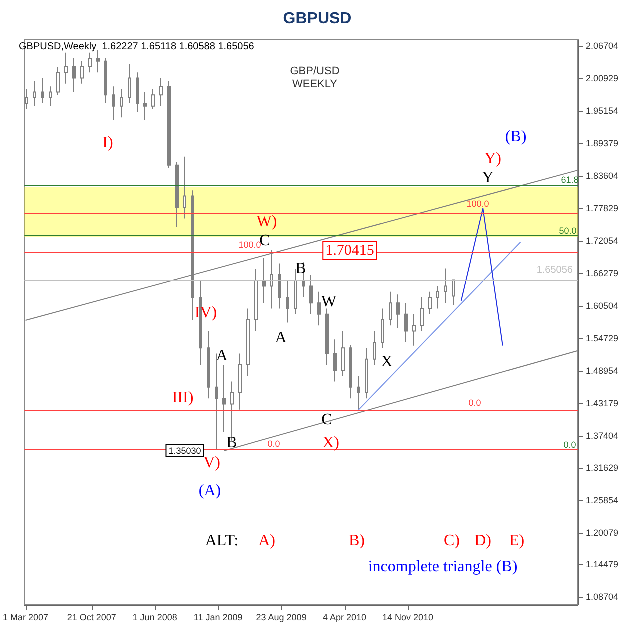  Describe the element at coordinates (568, 231) in the screenshot. I see `annotation: 50.0` at that location.